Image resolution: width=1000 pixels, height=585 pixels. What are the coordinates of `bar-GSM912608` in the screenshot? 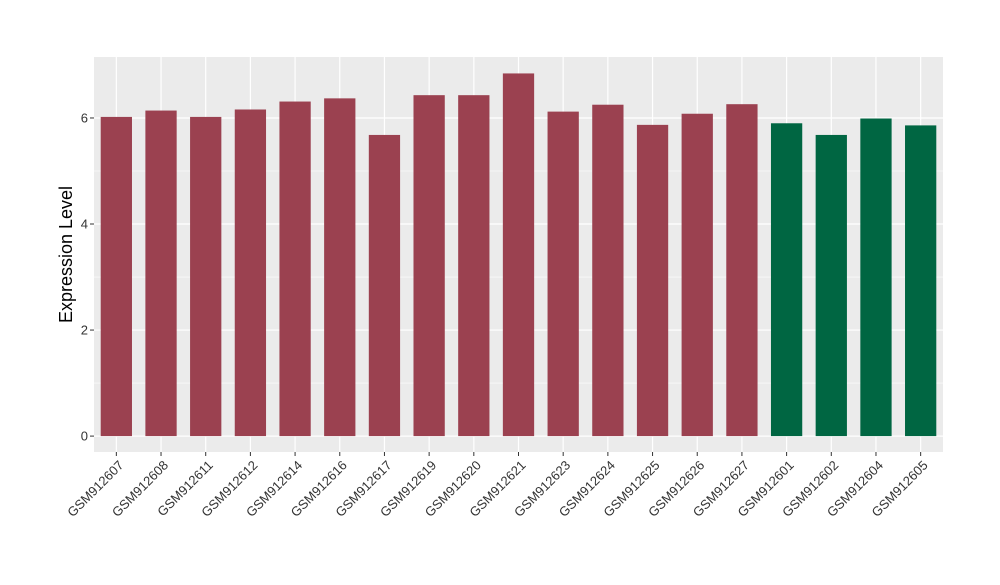 It's located at (161, 273).